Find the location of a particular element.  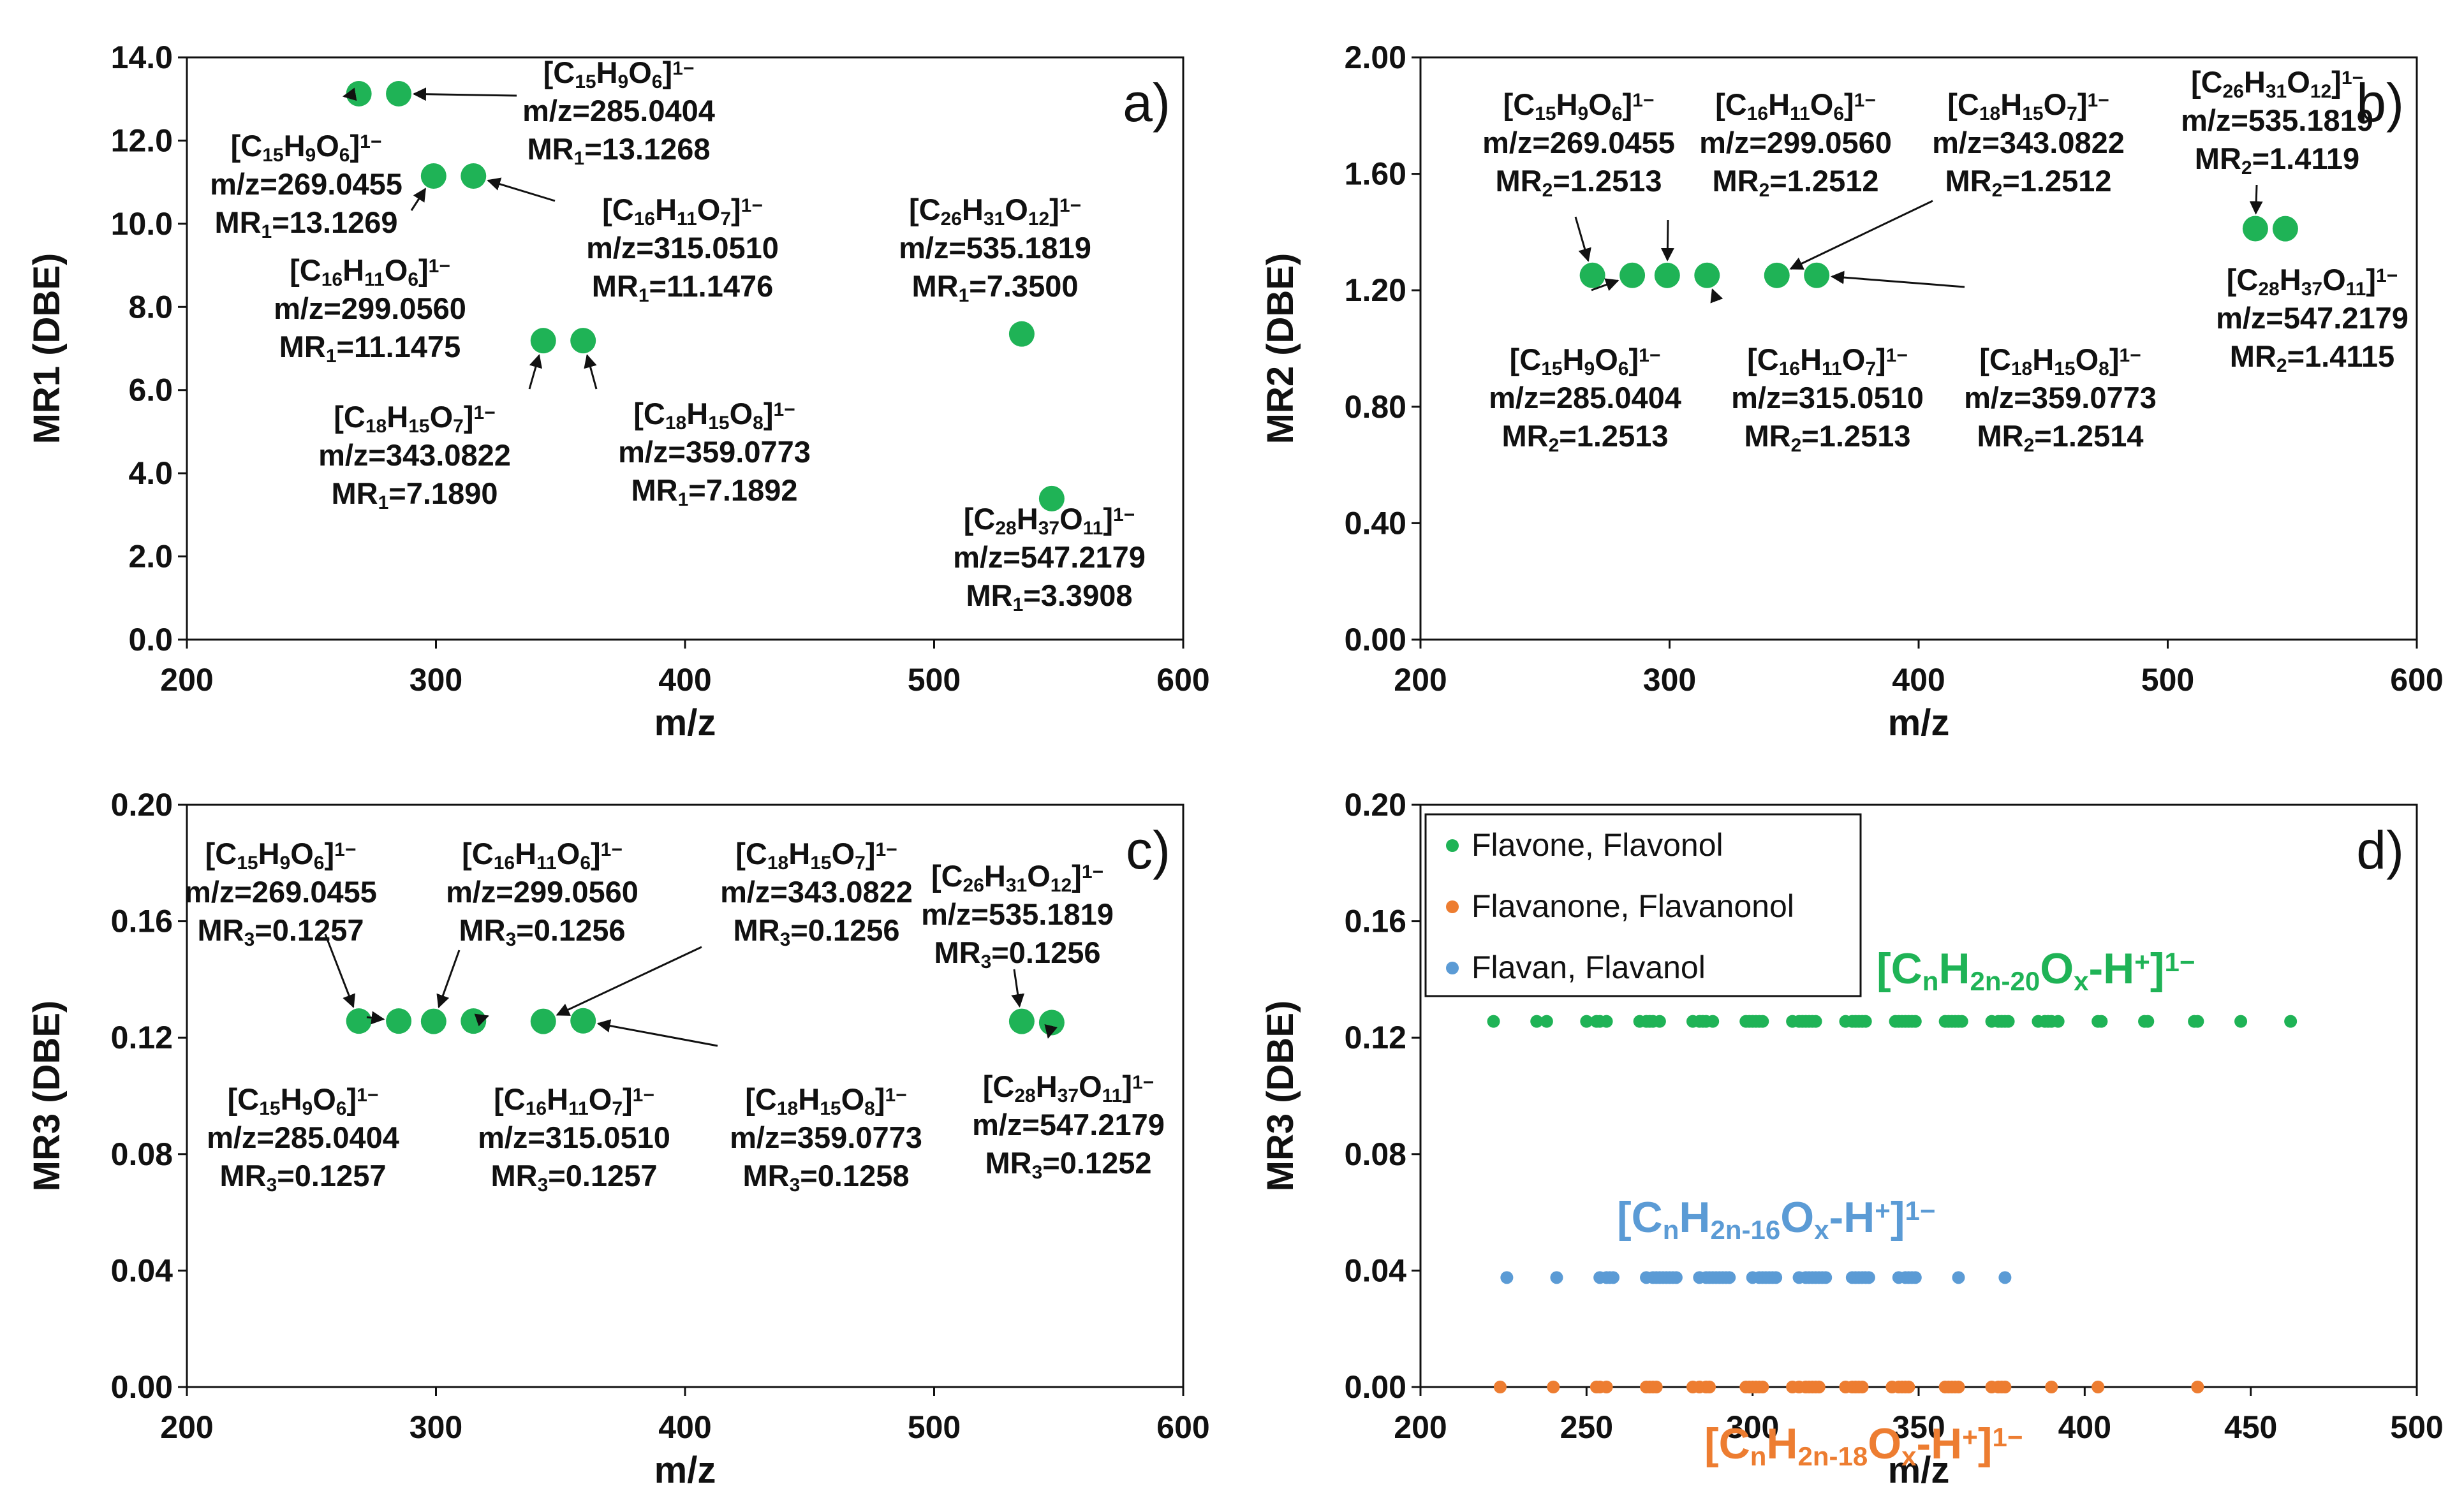

annotation-mr: MR2=1.2513 is located at coordinates (1579, 182).